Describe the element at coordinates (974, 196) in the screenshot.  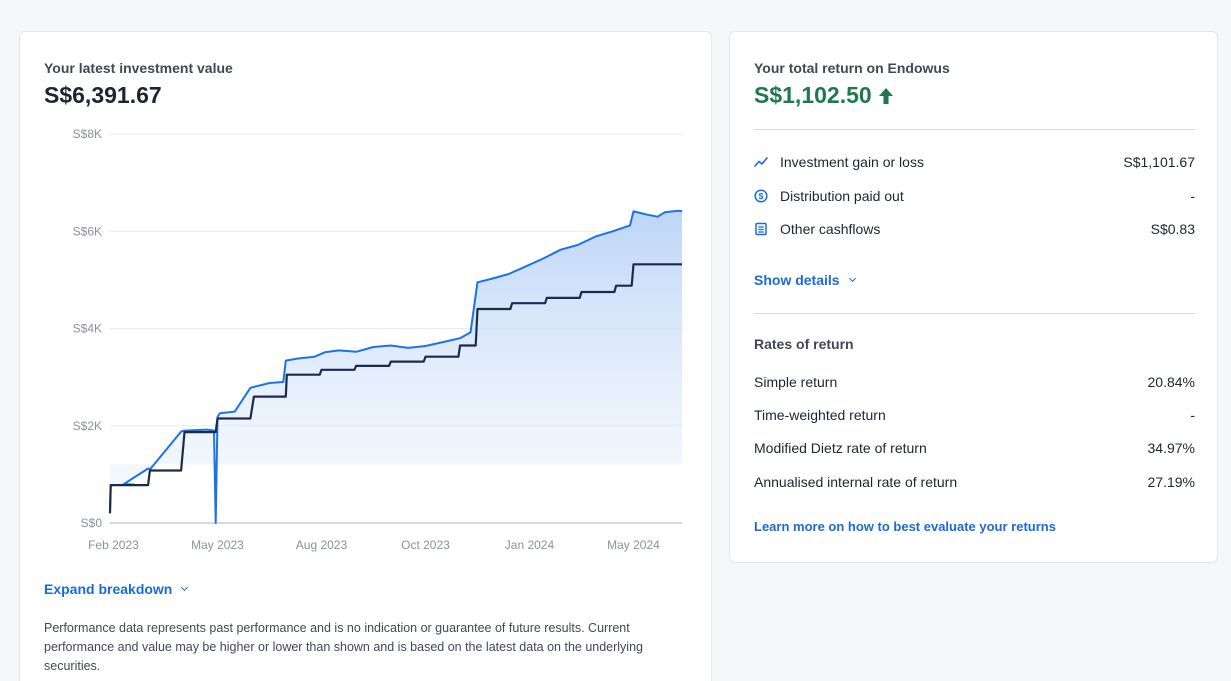
I see `return-row-distribution: $ Distribution paid out -` at that location.